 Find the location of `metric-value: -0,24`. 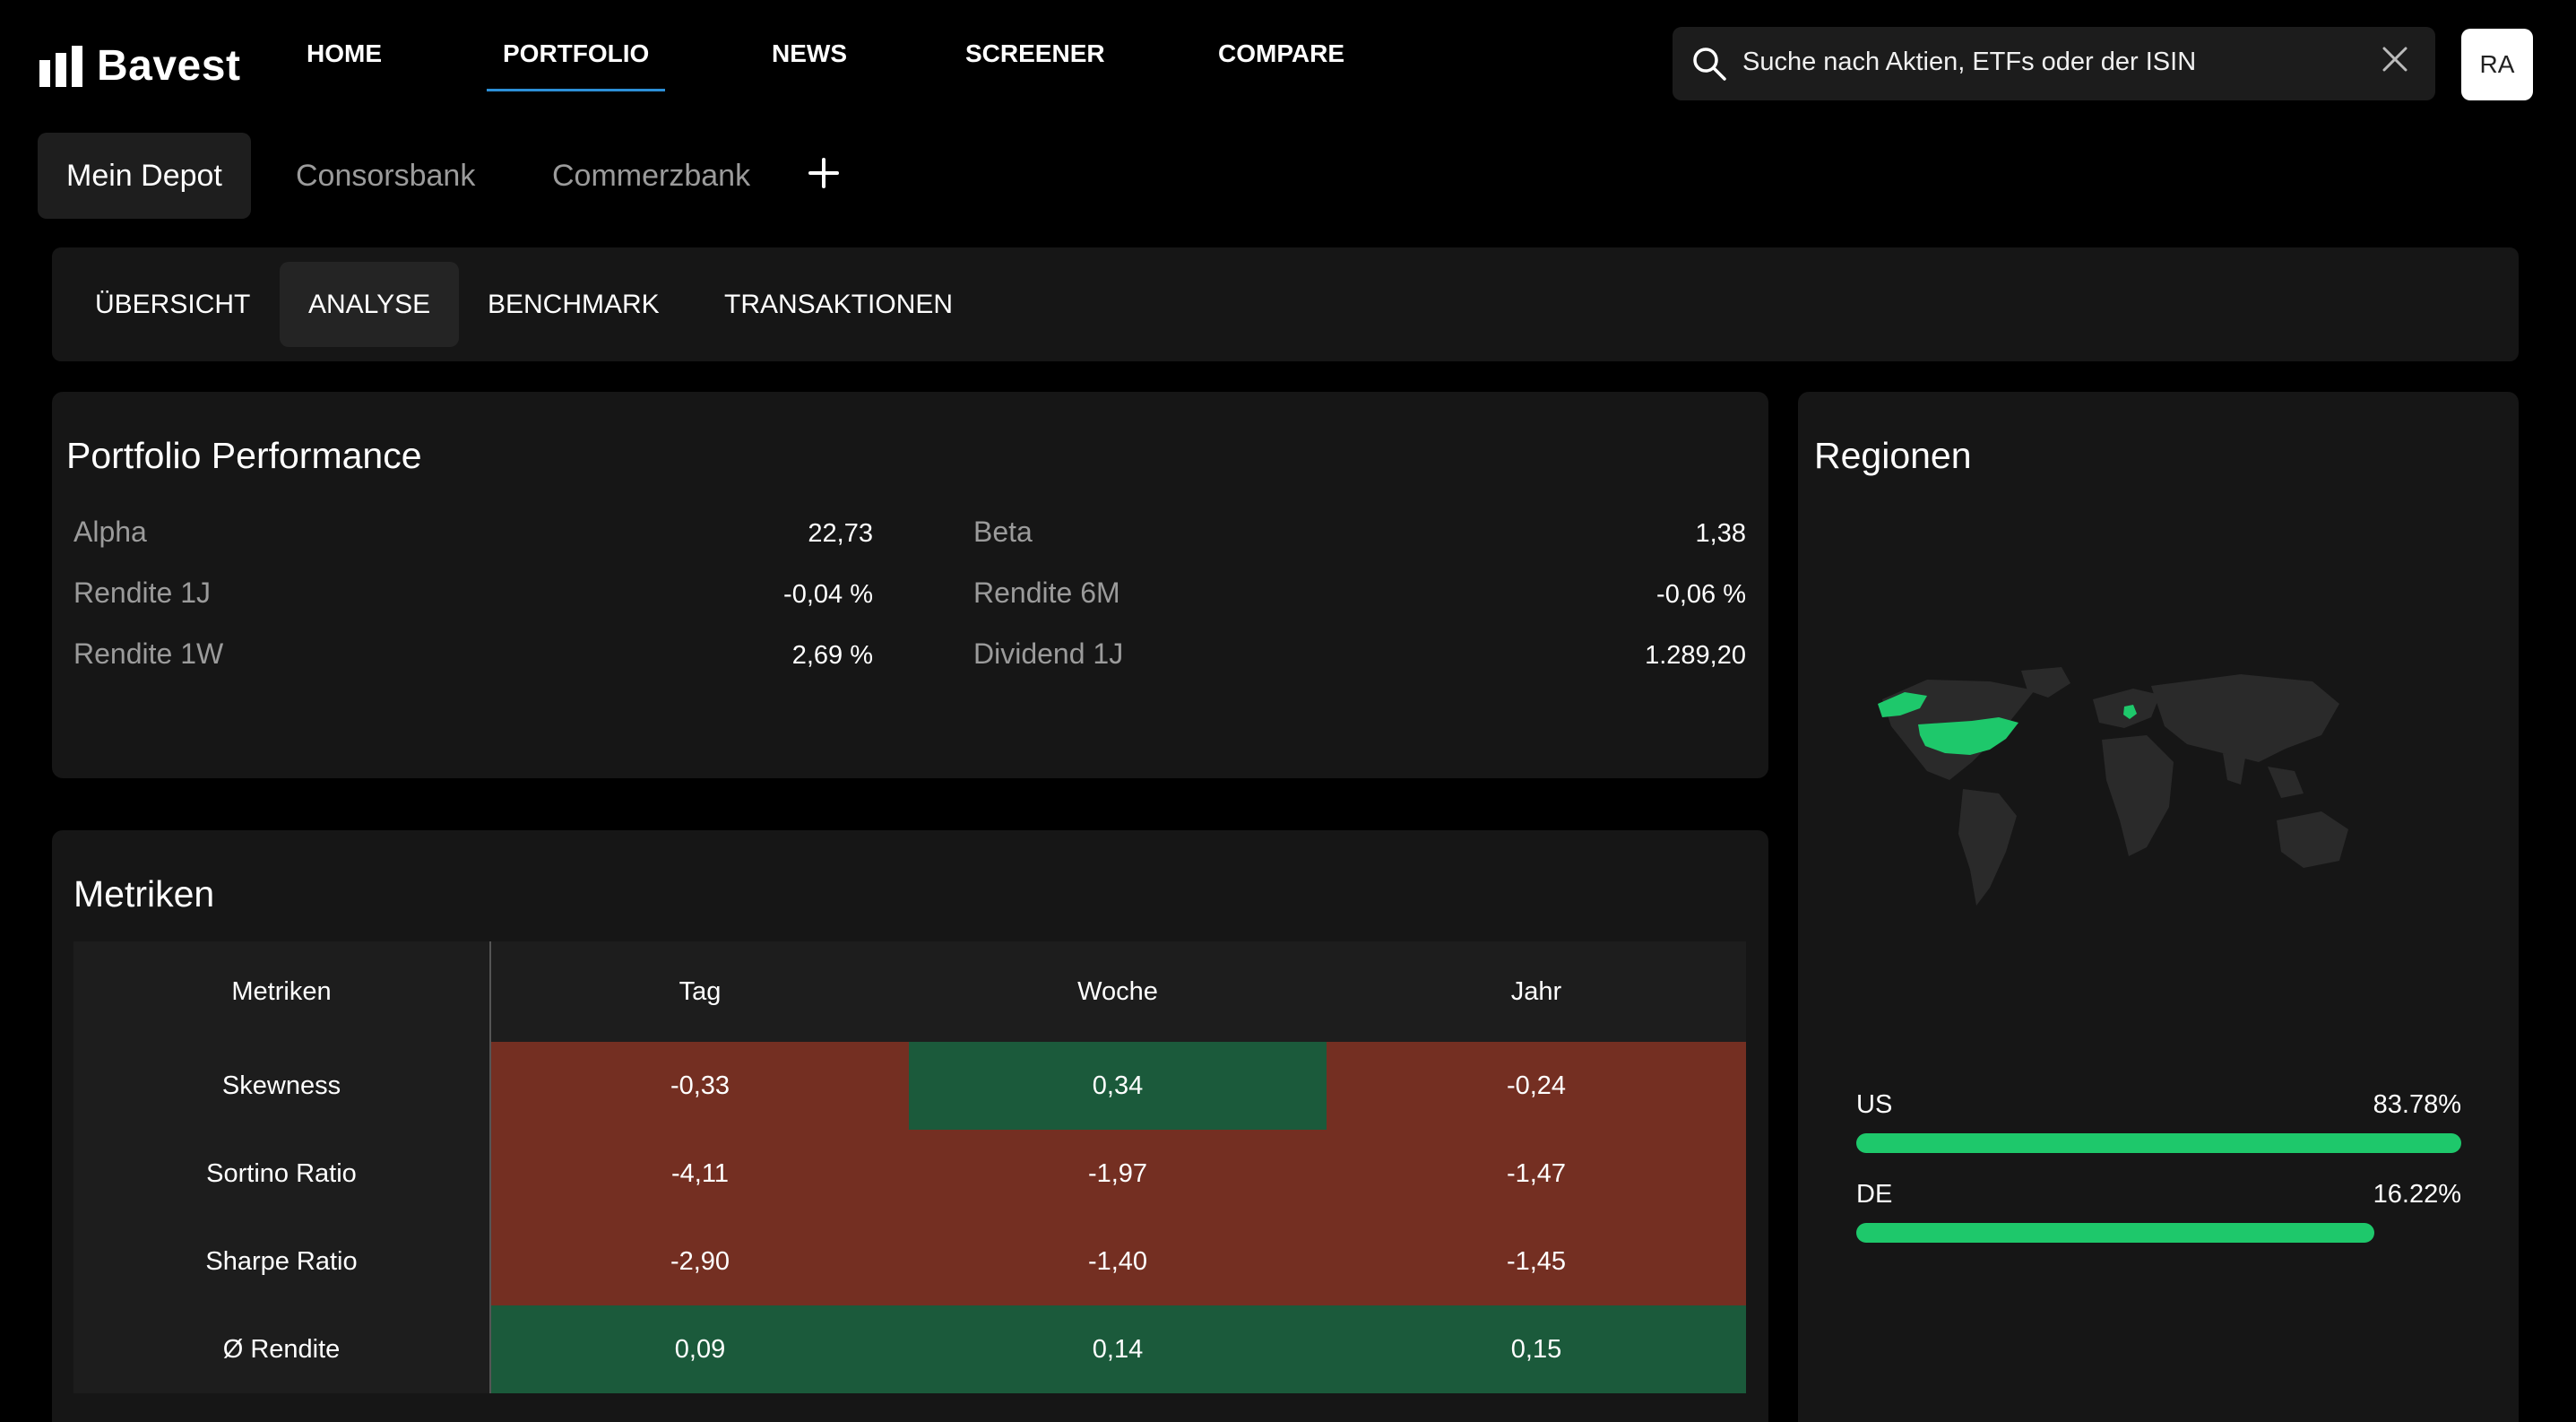

metric-value: -0,24 is located at coordinates (1536, 1086).